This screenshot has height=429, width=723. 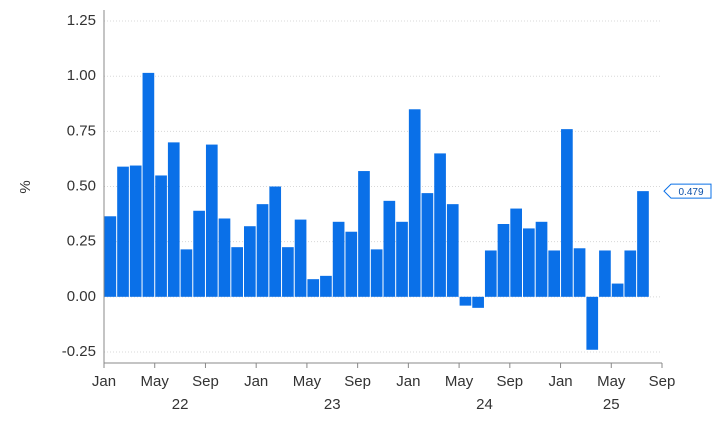 I want to click on y-tick-label: 0.50, so click(x=81, y=185).